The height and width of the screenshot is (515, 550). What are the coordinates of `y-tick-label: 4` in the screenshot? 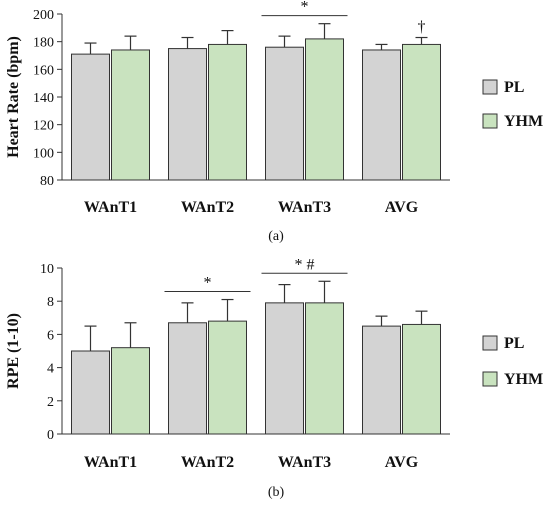 It's located at (50, 369).